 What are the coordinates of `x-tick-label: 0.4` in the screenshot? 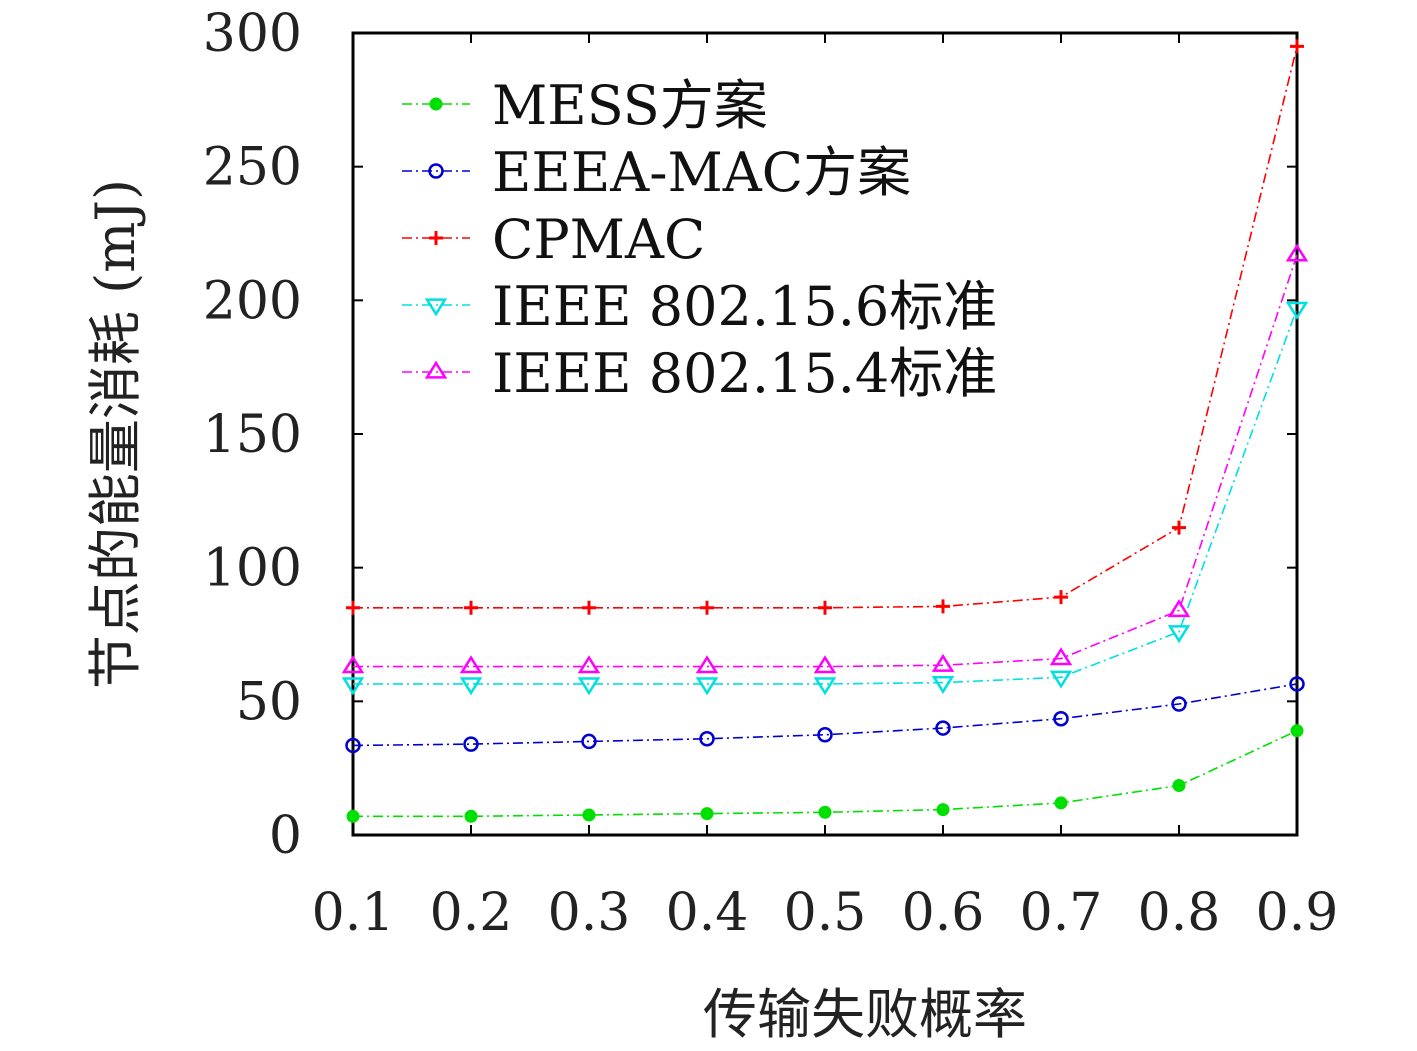 It's located at (707, 913).